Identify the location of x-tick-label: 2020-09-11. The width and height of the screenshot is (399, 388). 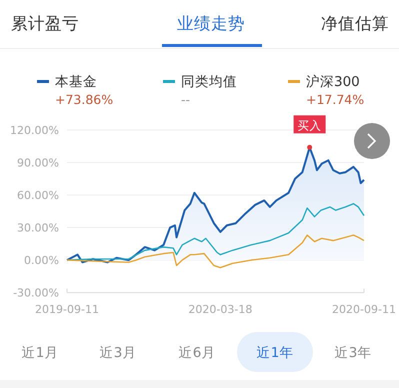
(364, 309).